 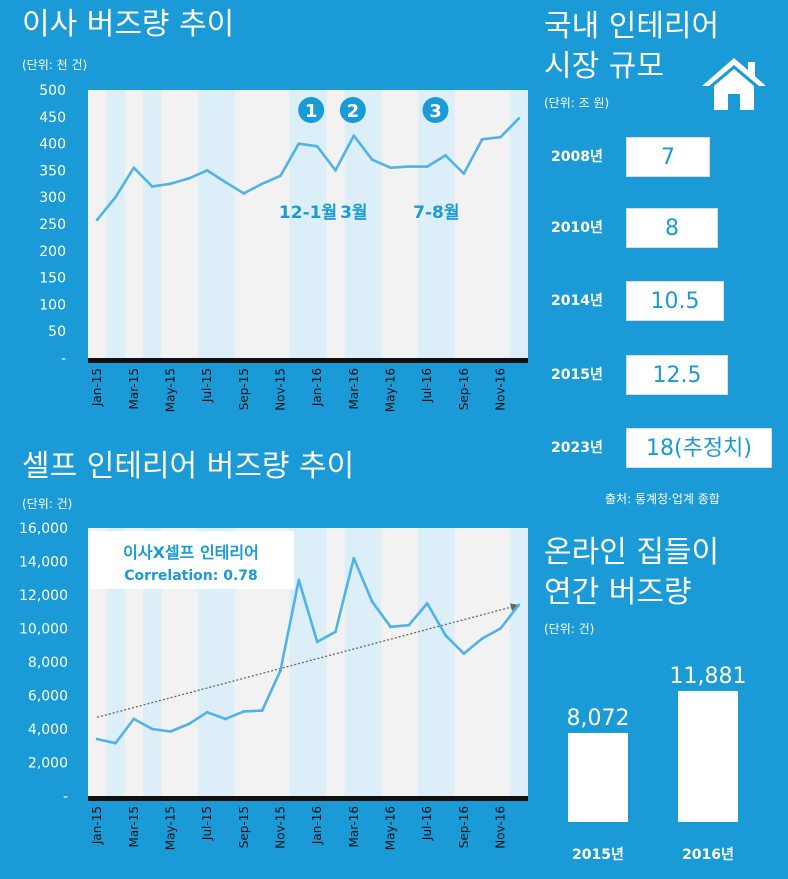 What do you see at coordinates (668, 157) in the screenshot?
I see `market-value-box: 7` at bounding box center [668, 157].